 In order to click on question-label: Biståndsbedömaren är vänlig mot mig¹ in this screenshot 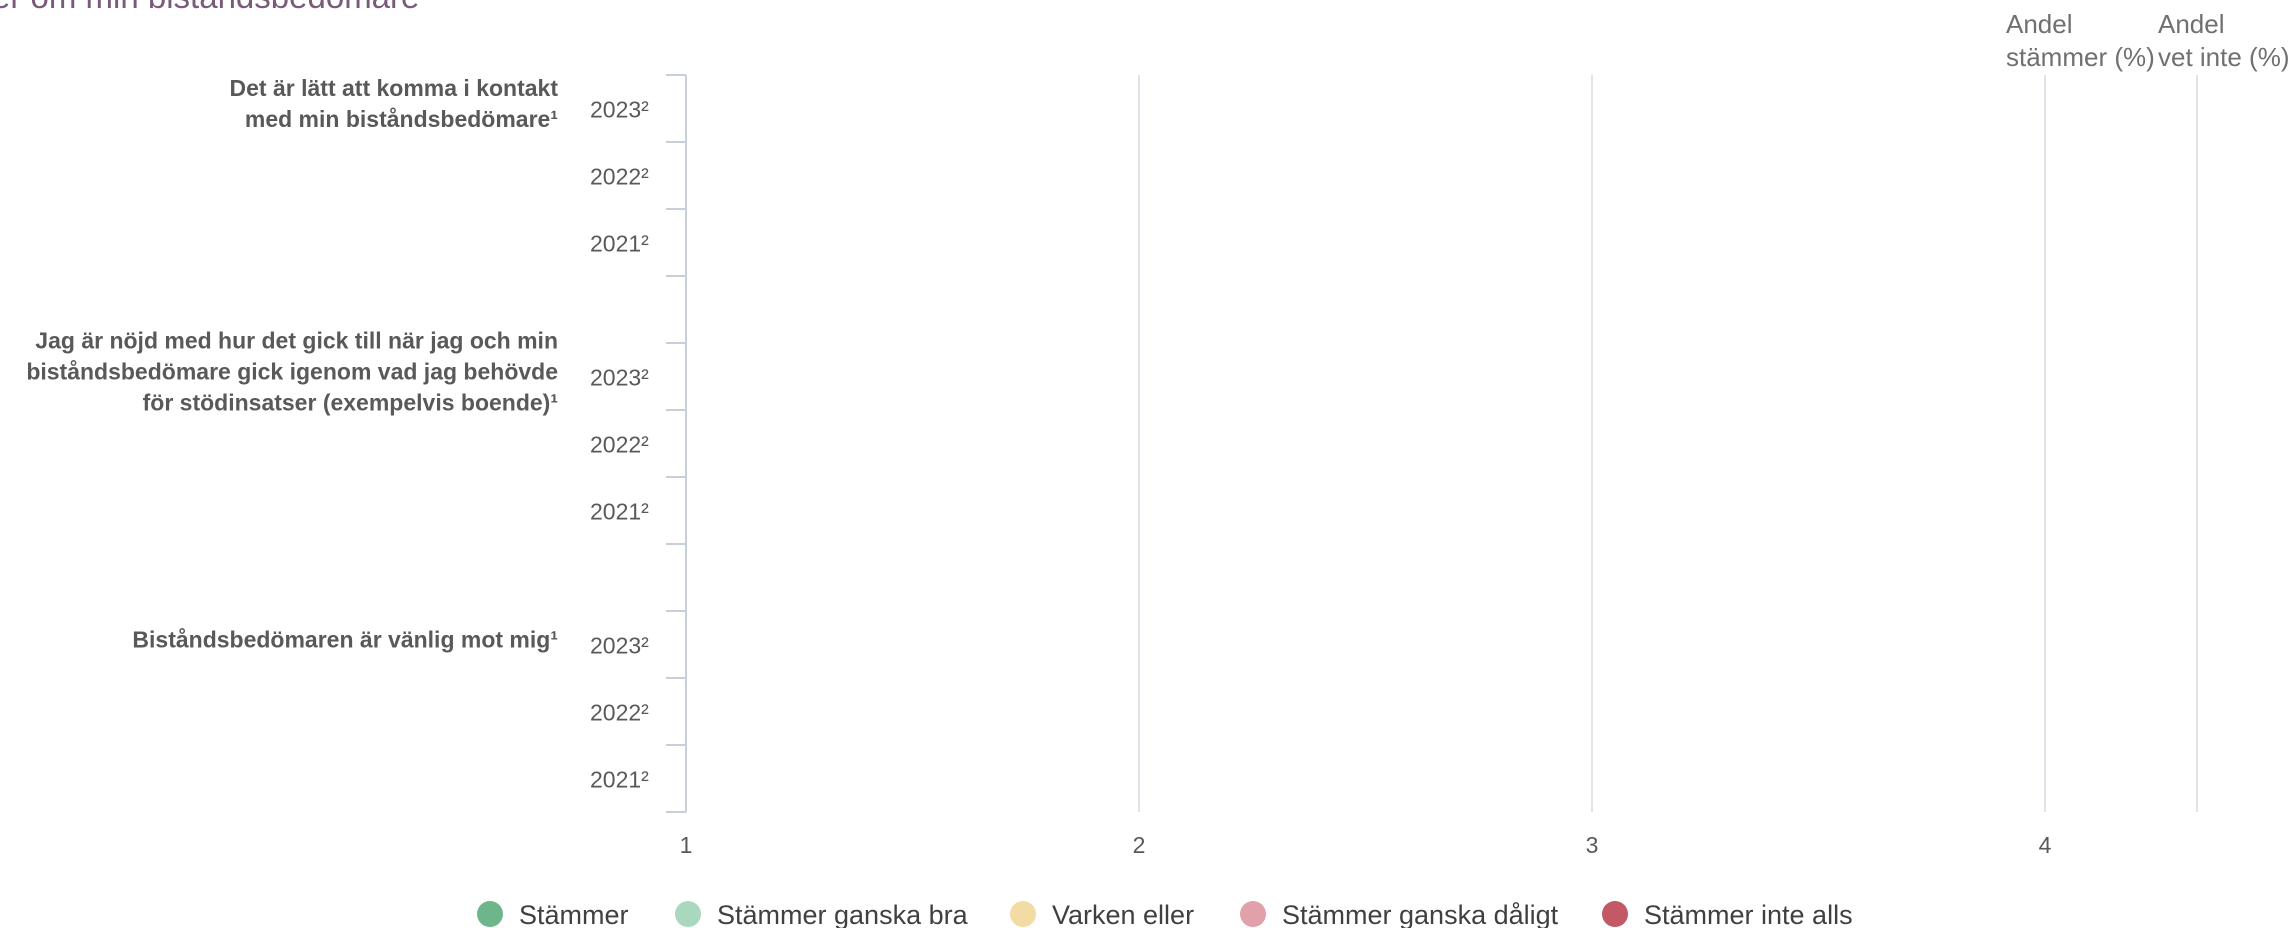, I will do `click(345, 640)`.